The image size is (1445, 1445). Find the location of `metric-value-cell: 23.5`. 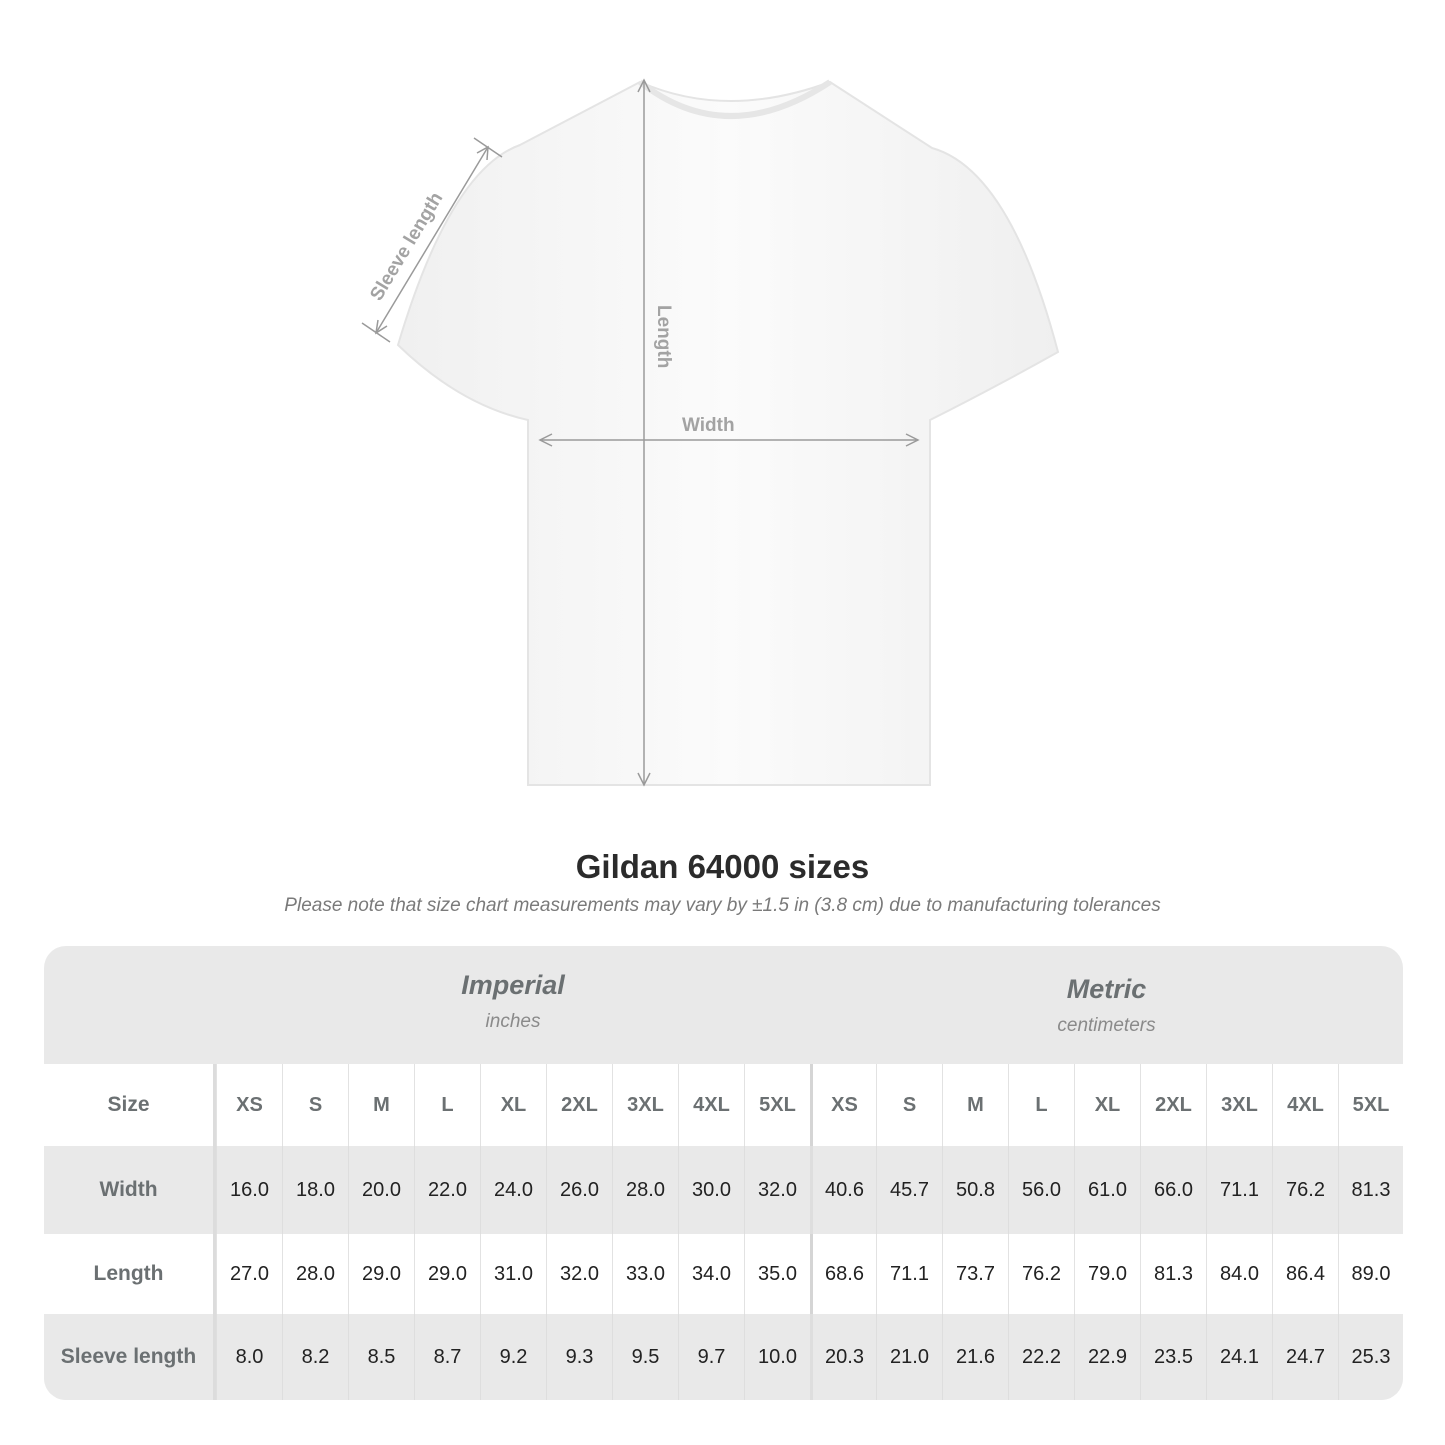

metric-value-cell: 23.5 is located at coordinates (1173, 1357).